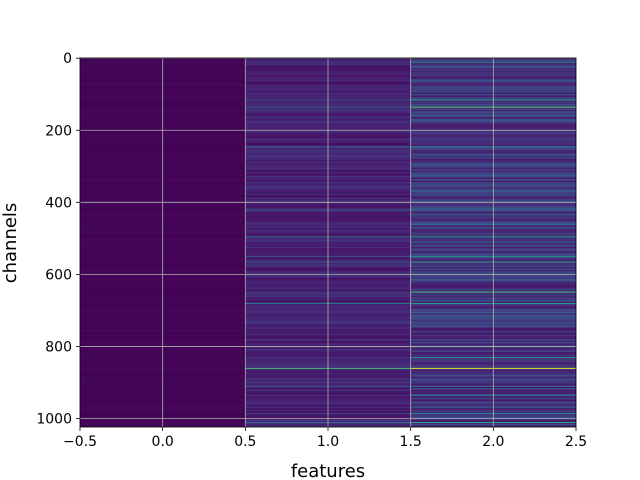 The width and height of the screenshot is (640, 480). I want to click on x-tick-label: 0.0, so click(163, 442).